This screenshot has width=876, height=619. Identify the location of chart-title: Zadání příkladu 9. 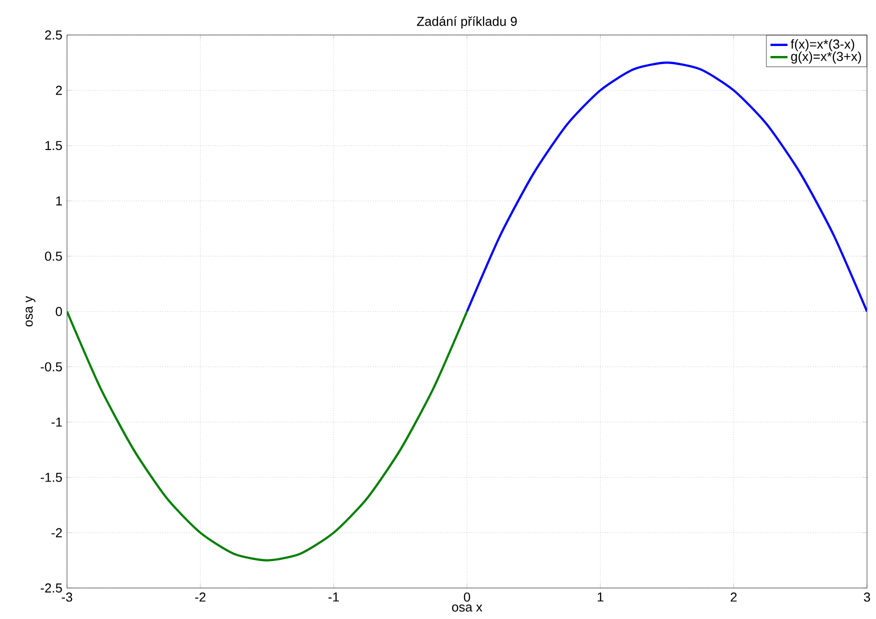
(467, 22).